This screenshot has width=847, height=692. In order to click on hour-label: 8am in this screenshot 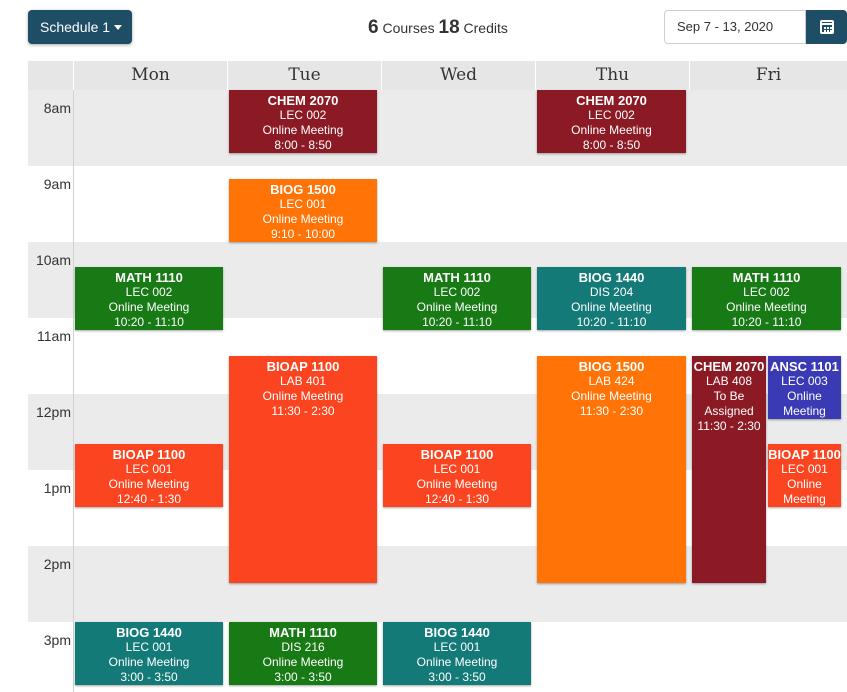, I will do `click(57, 108)`.